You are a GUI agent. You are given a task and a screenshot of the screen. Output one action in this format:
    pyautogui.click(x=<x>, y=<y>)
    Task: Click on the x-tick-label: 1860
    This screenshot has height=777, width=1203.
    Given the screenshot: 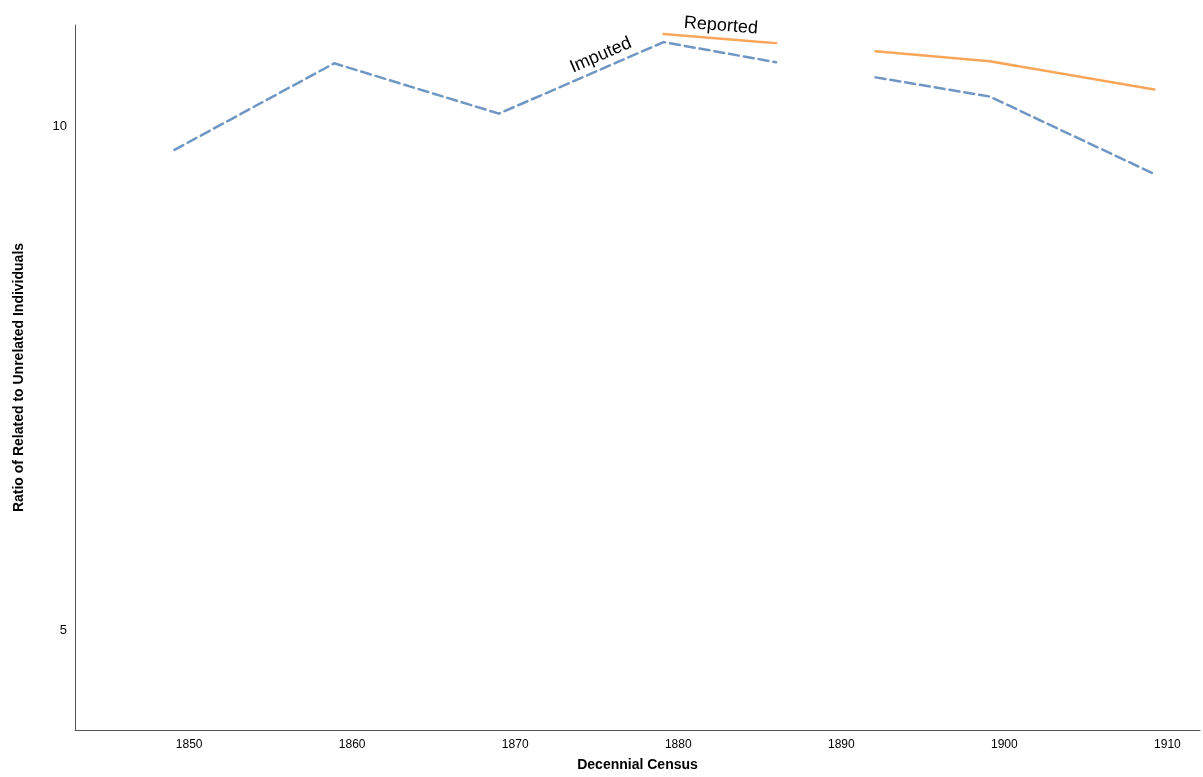 What is the action you would take?
    pyautogui.click(x=352, y=744)
    